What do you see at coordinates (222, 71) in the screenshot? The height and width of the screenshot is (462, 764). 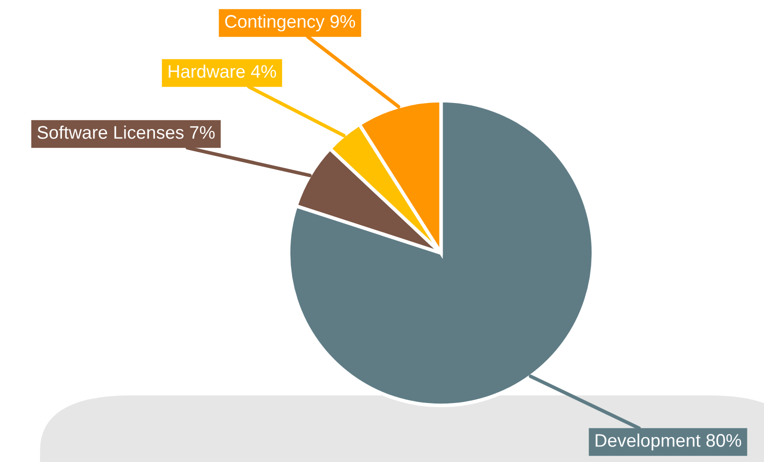 I see `slice-label: Hardware 4%` at bounding box center [222, 71].